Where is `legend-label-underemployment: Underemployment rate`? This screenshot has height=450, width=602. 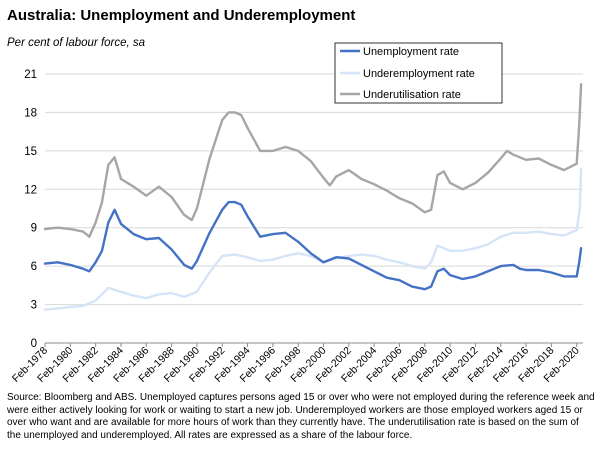 legend-label-underemployment: Underemployment rate is located at coordinates (419, 74).